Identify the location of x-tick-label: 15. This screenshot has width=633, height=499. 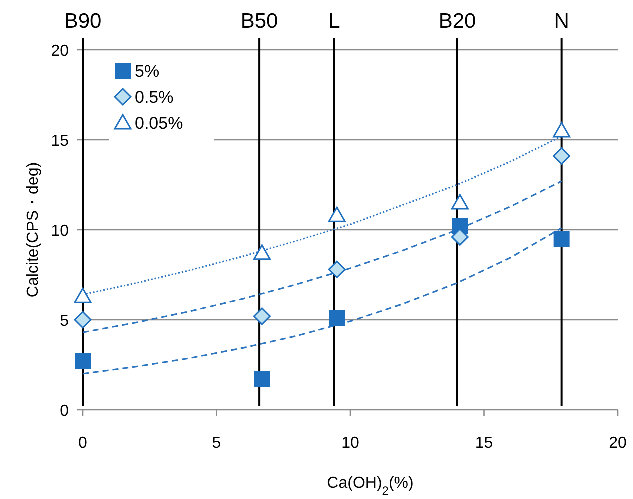
(484, 443).